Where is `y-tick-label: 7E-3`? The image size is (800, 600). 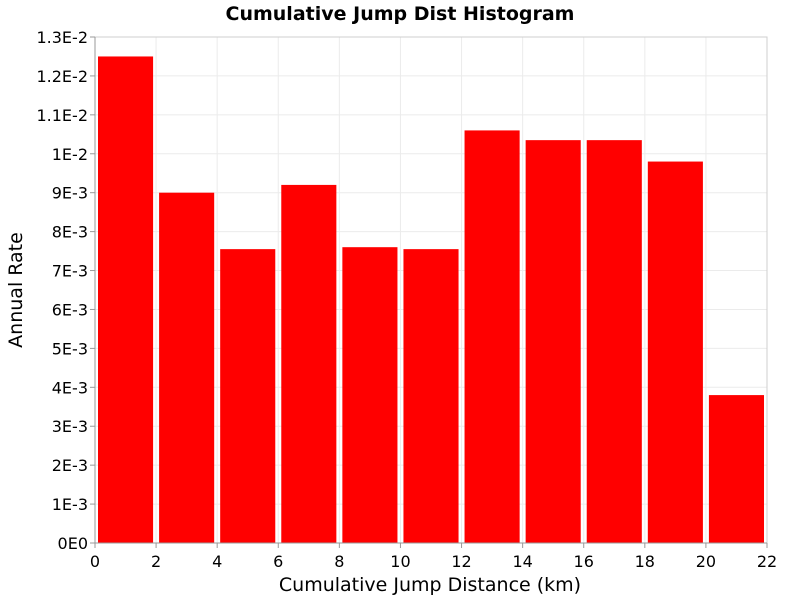
y-tick-label: 7E-3 is located at coordinates (70, 271).